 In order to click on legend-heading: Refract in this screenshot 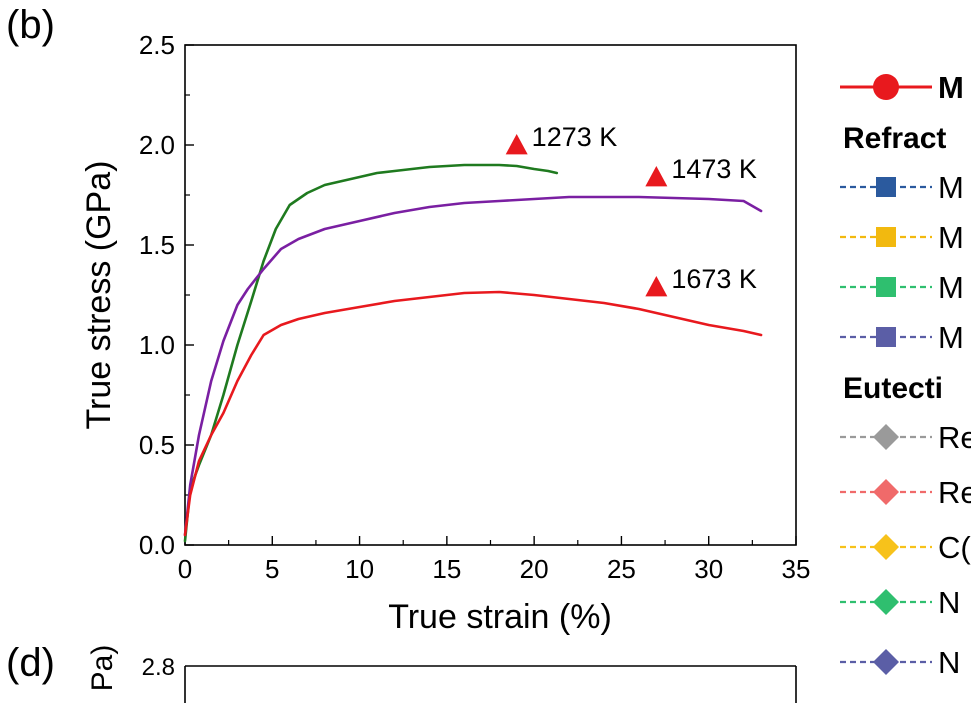, I will do `click(894, 138)`.